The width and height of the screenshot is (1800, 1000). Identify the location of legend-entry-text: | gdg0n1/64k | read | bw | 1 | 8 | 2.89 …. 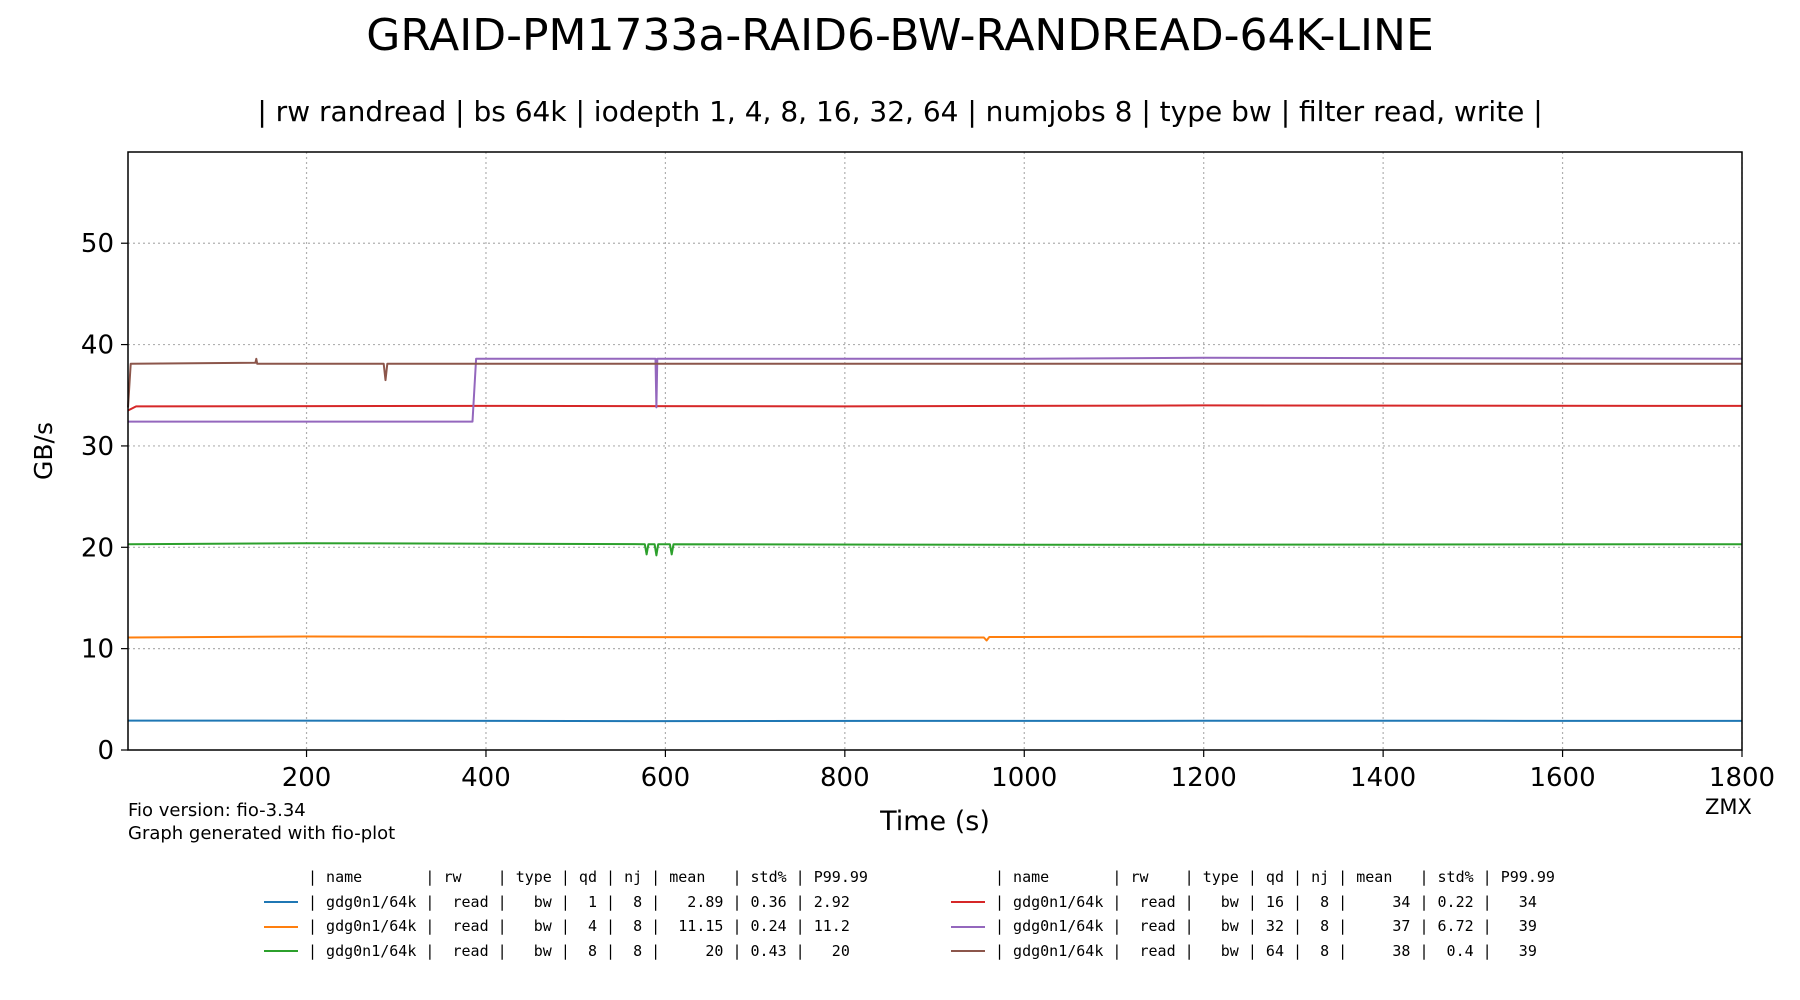
(579, 901).